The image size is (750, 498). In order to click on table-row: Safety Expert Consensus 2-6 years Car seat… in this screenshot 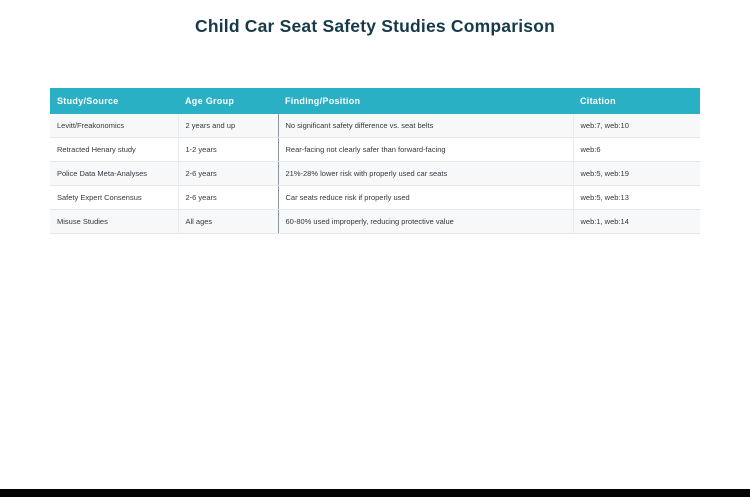, I will do `click(375, 197)`.